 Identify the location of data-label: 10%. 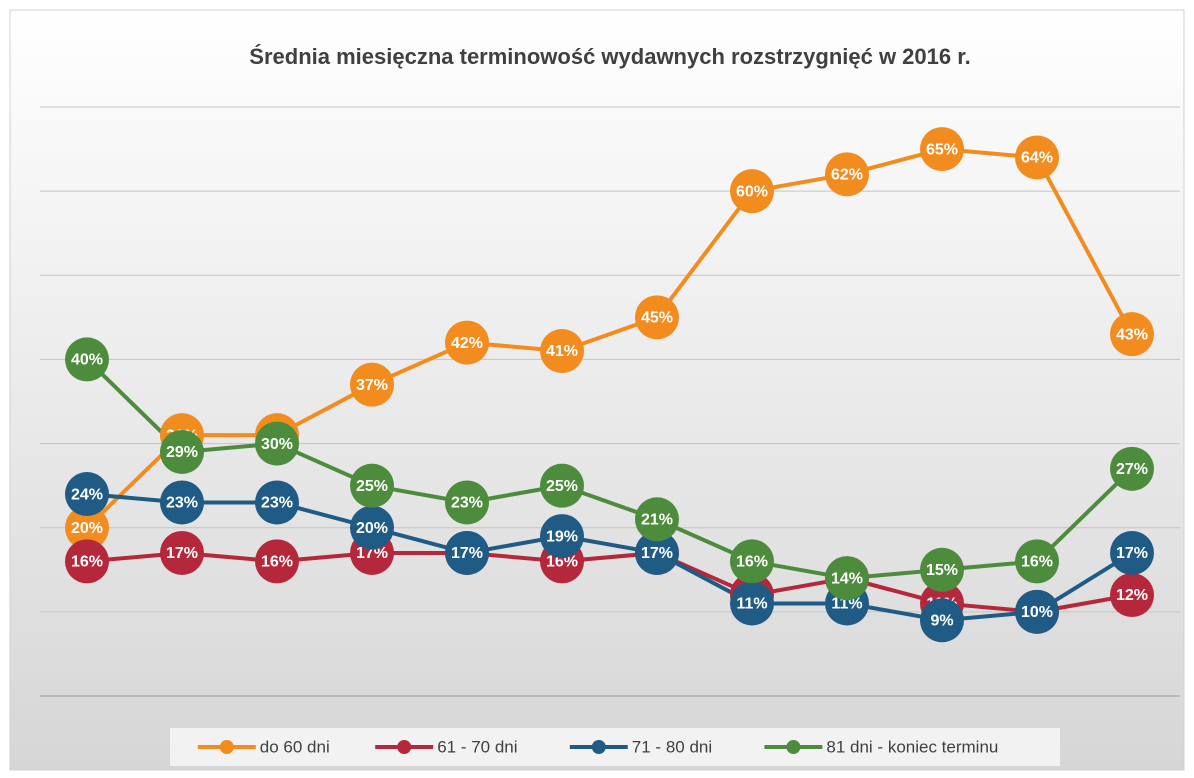
(1037, 612).